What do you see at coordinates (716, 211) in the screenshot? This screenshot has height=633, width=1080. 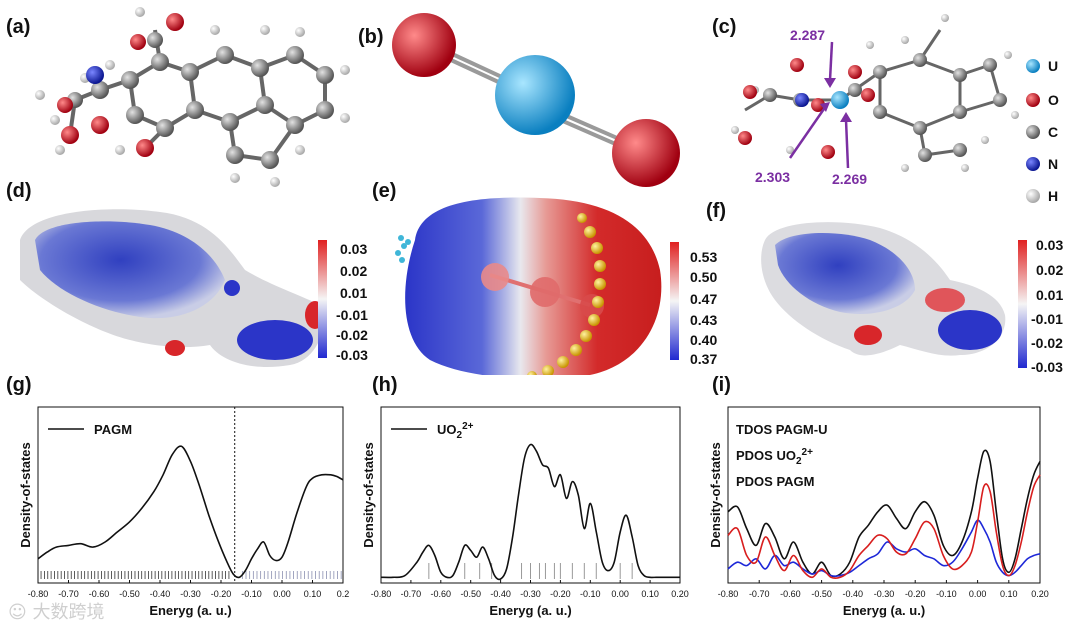 I see `panel-label-f: (f)` at bounding box center [716, 211].